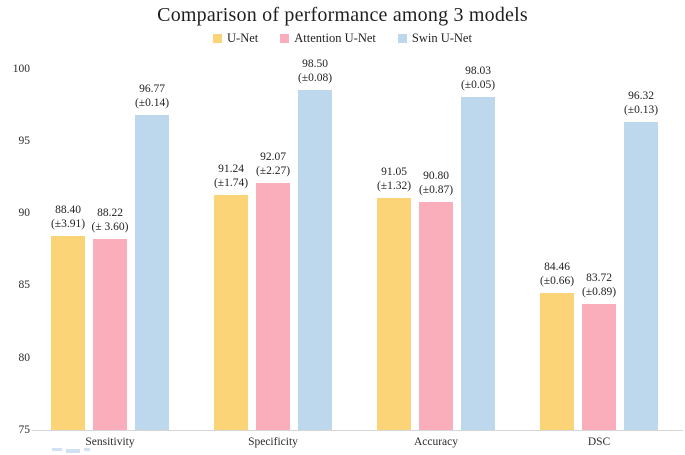 Image resolution: width=685 pixels, height=455 pixels. I want to click on y-axis-tick-label: 90, so click(24, 213).